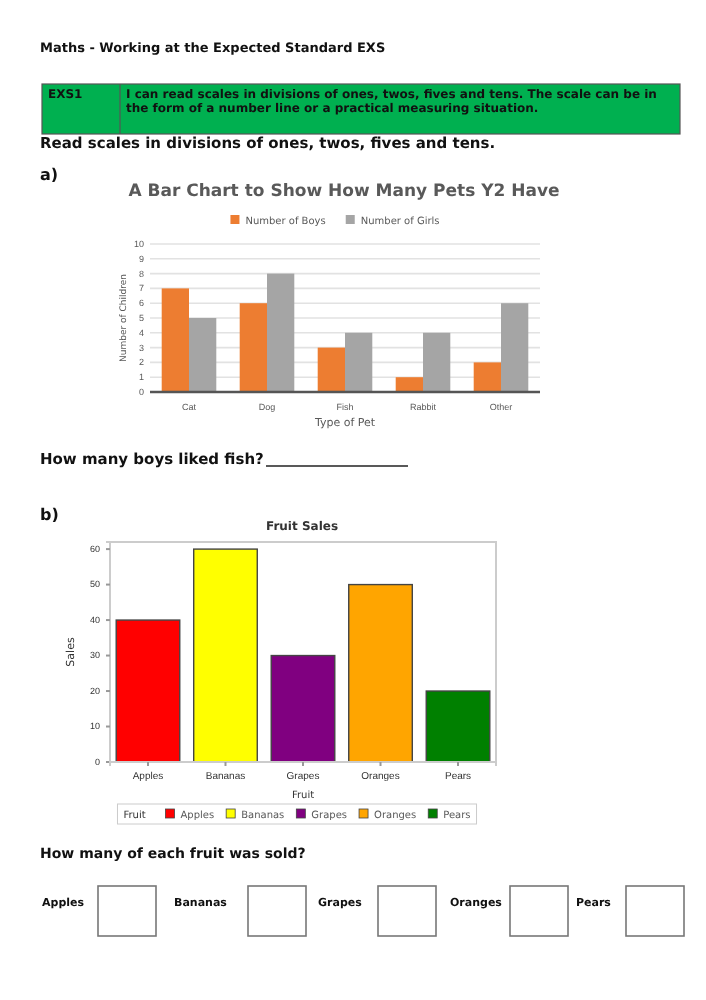 This screenshot has width=706, height=1000. What do you see at coordinates (49, 515) in the screenshot?
I see `text: b)` at bounding box center [49, 515].